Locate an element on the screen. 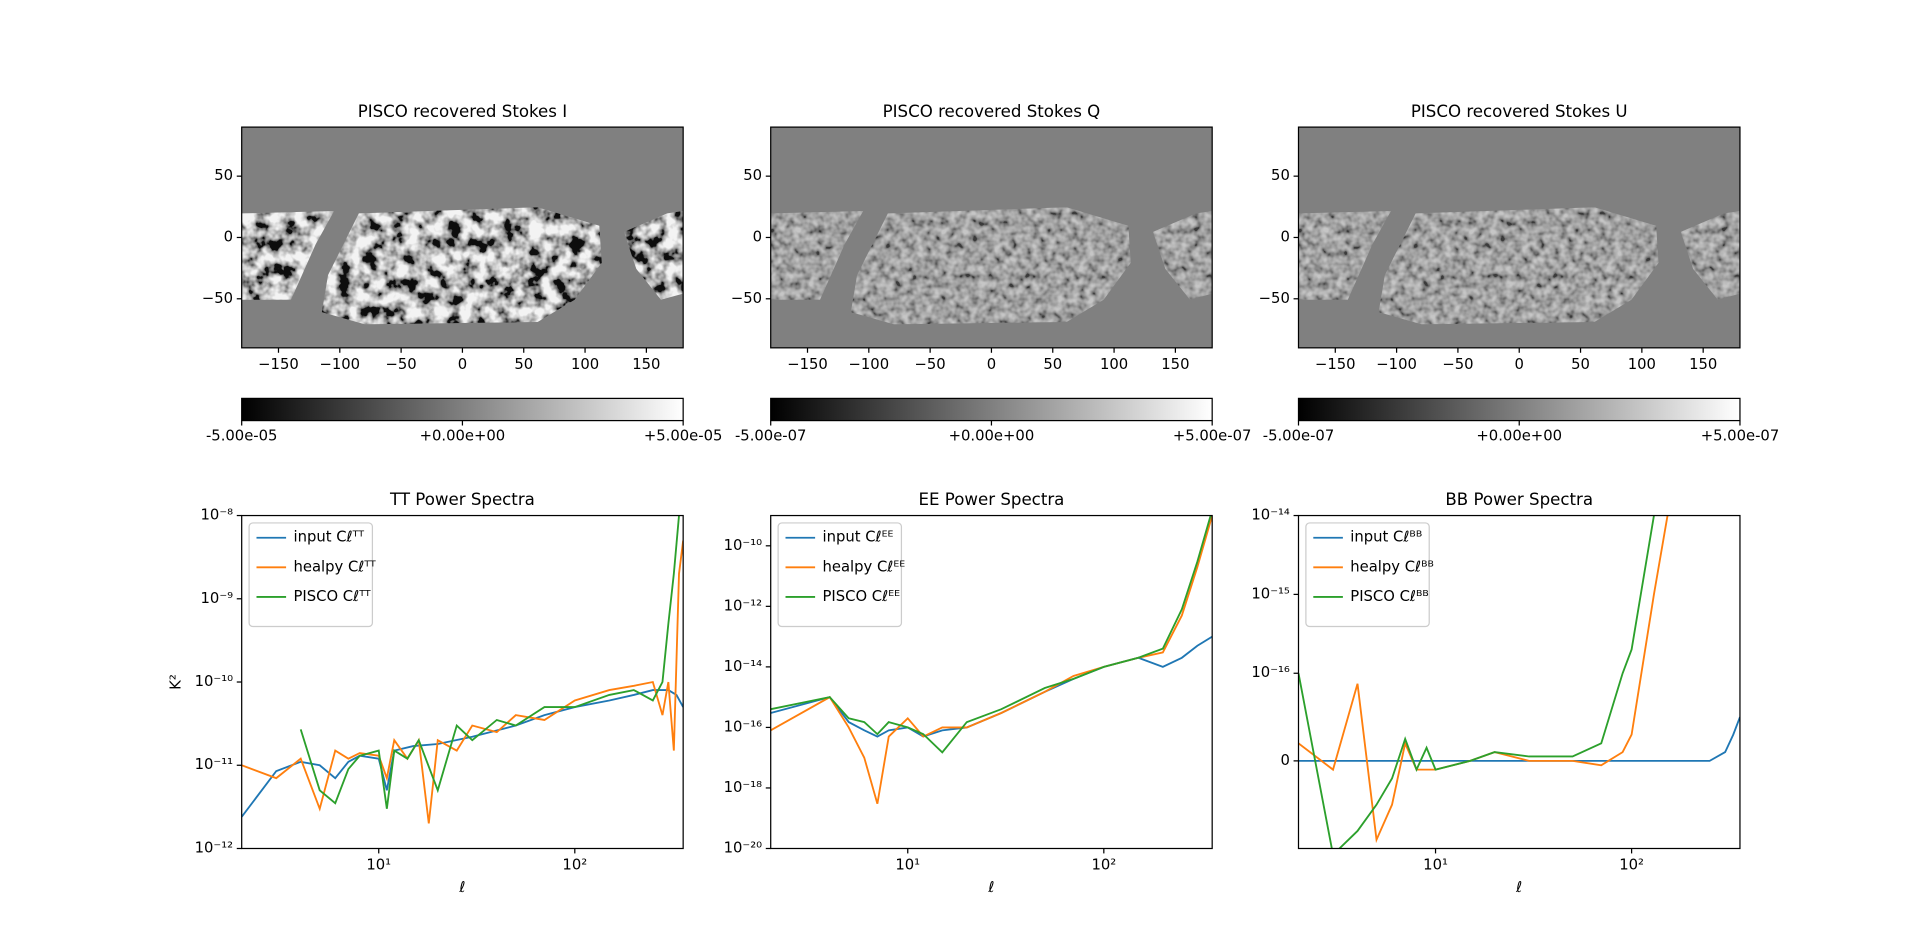  y-tick-label: 10⁻¹¹ is located at coordinates (214, 764).